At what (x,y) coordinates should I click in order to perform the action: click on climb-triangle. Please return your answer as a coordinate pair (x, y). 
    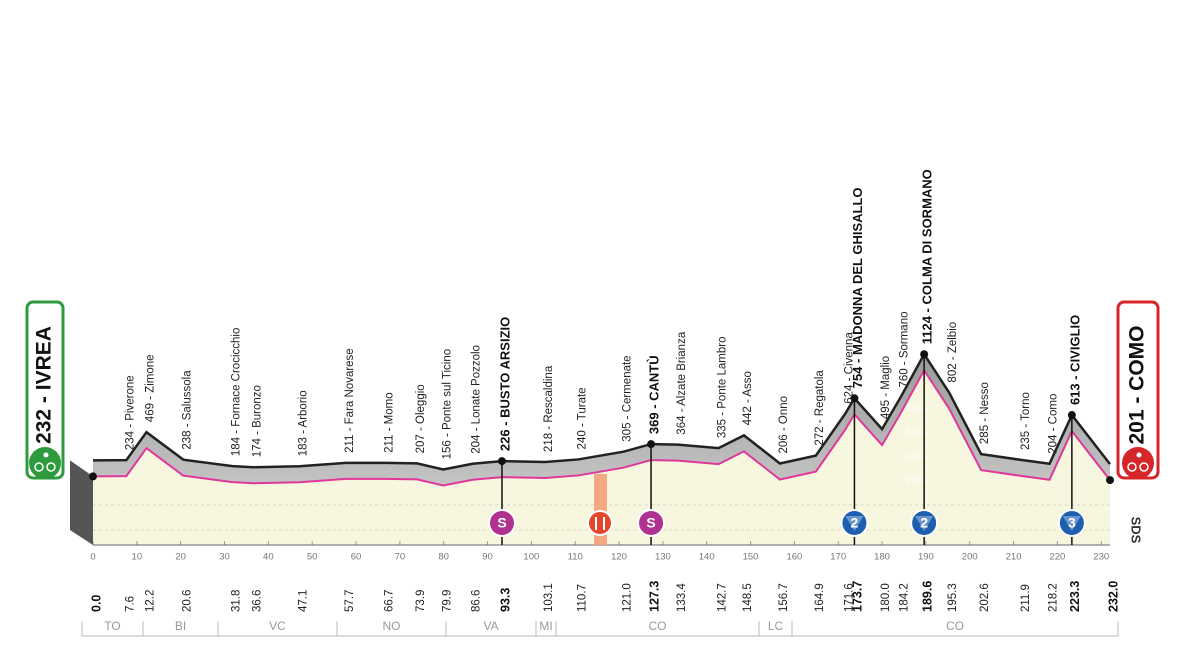
    Looking at the image, I should click on (854, 523).